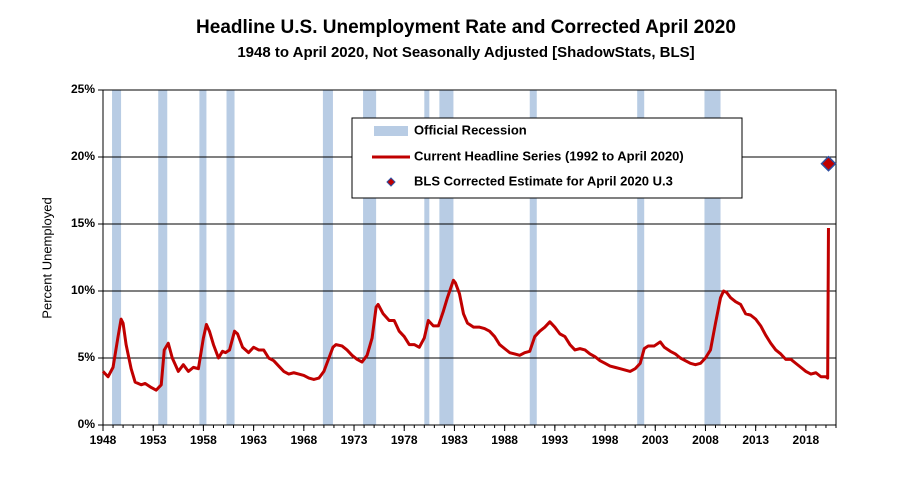 The height and width of the screenshot is (487, 916). I want to click on x-tick-label: 1953, so click(153, 440).